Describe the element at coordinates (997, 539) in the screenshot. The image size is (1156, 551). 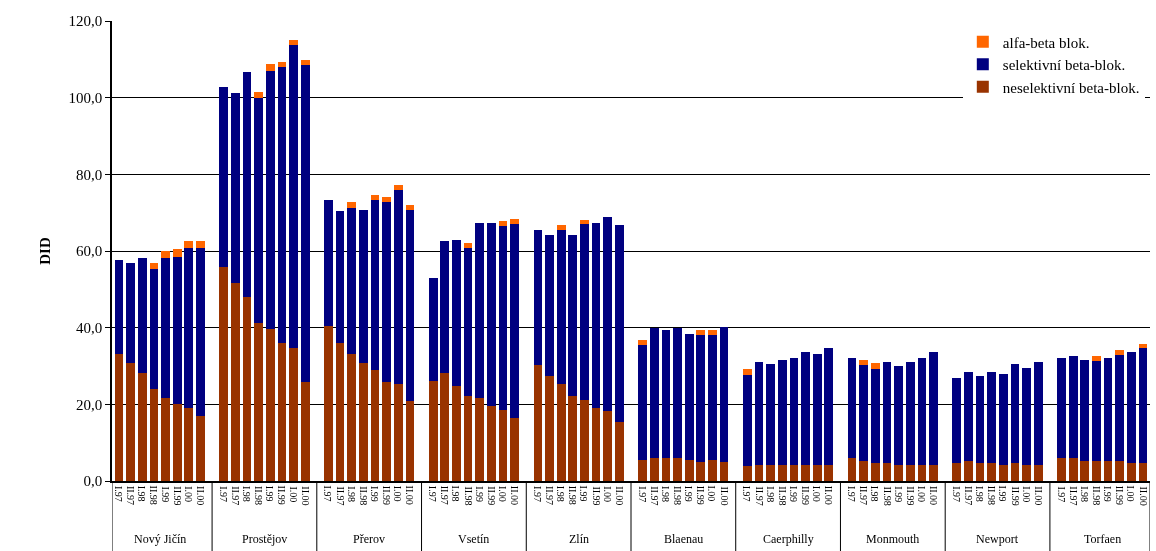
I see `text: Newport` at that location.